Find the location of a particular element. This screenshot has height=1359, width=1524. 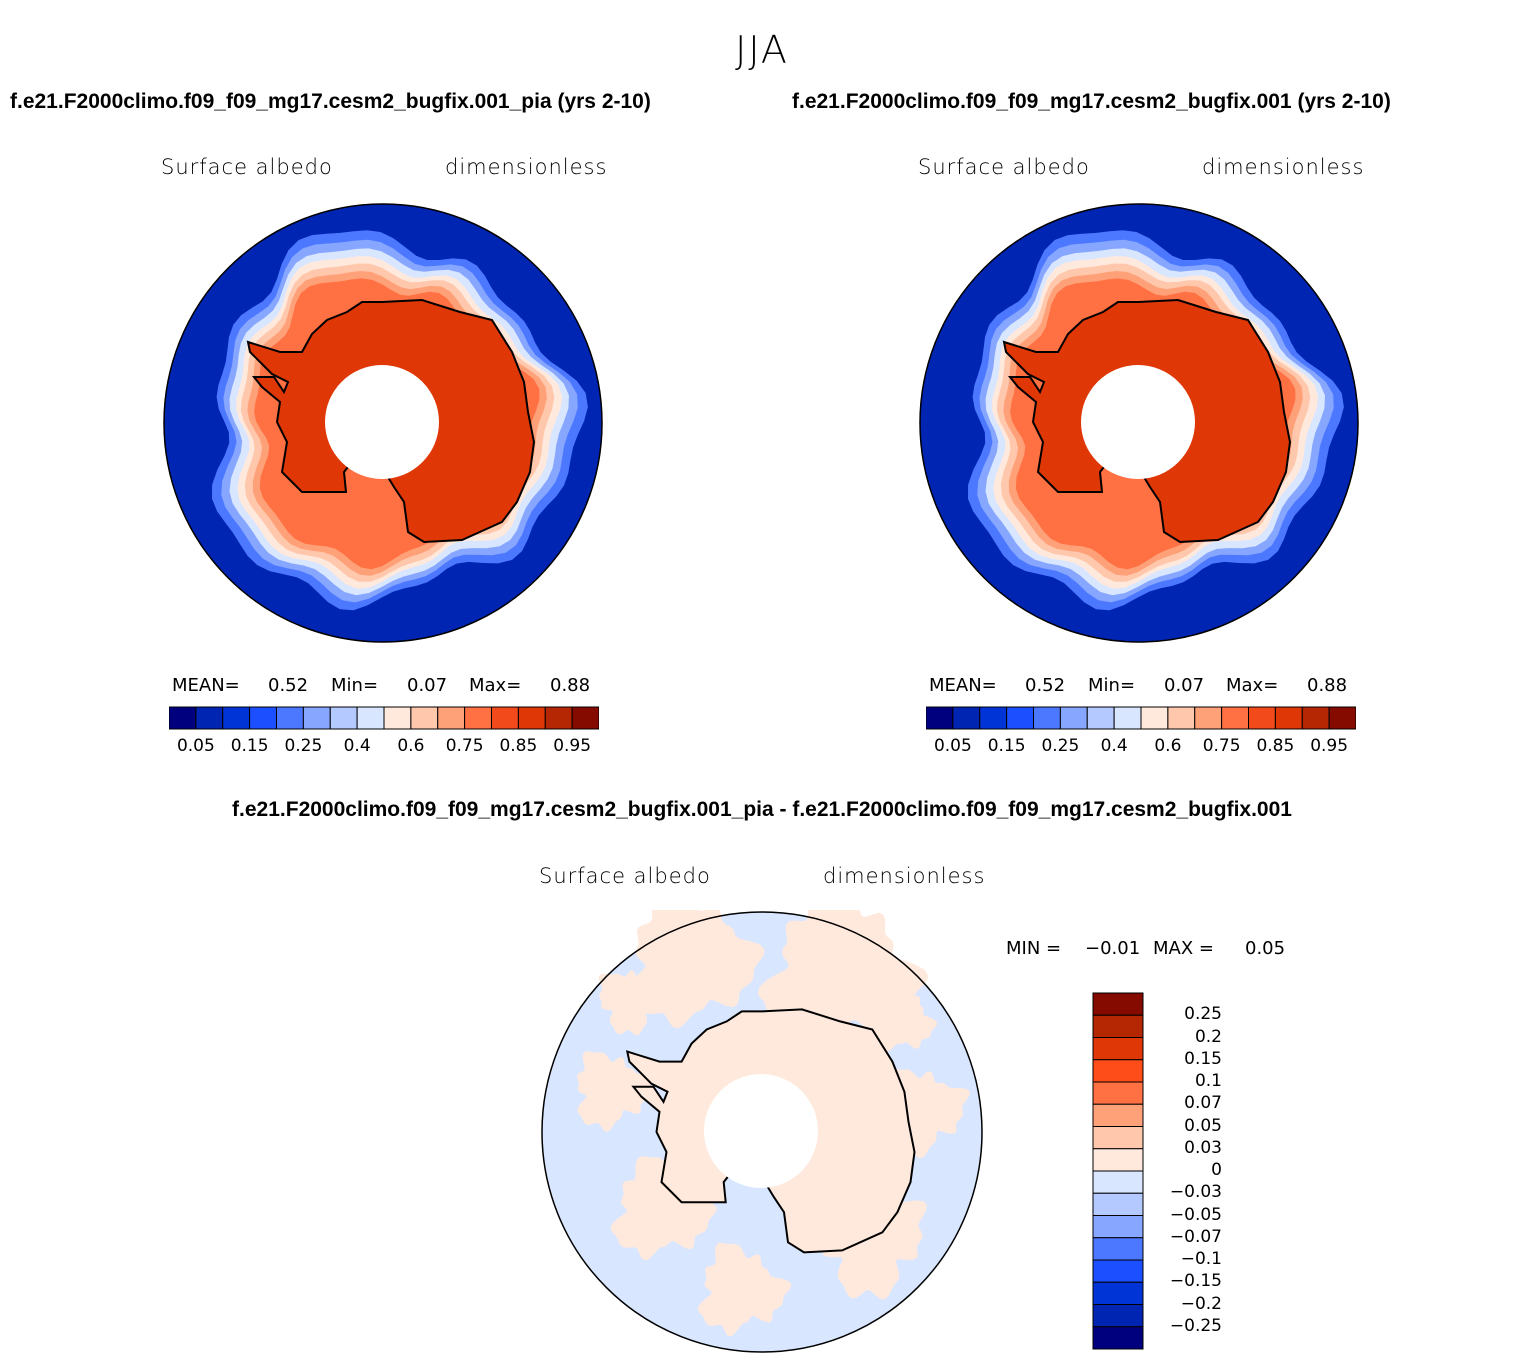

colorbar-tick-label: −0.15 is located at coordinates (1195, 1281).